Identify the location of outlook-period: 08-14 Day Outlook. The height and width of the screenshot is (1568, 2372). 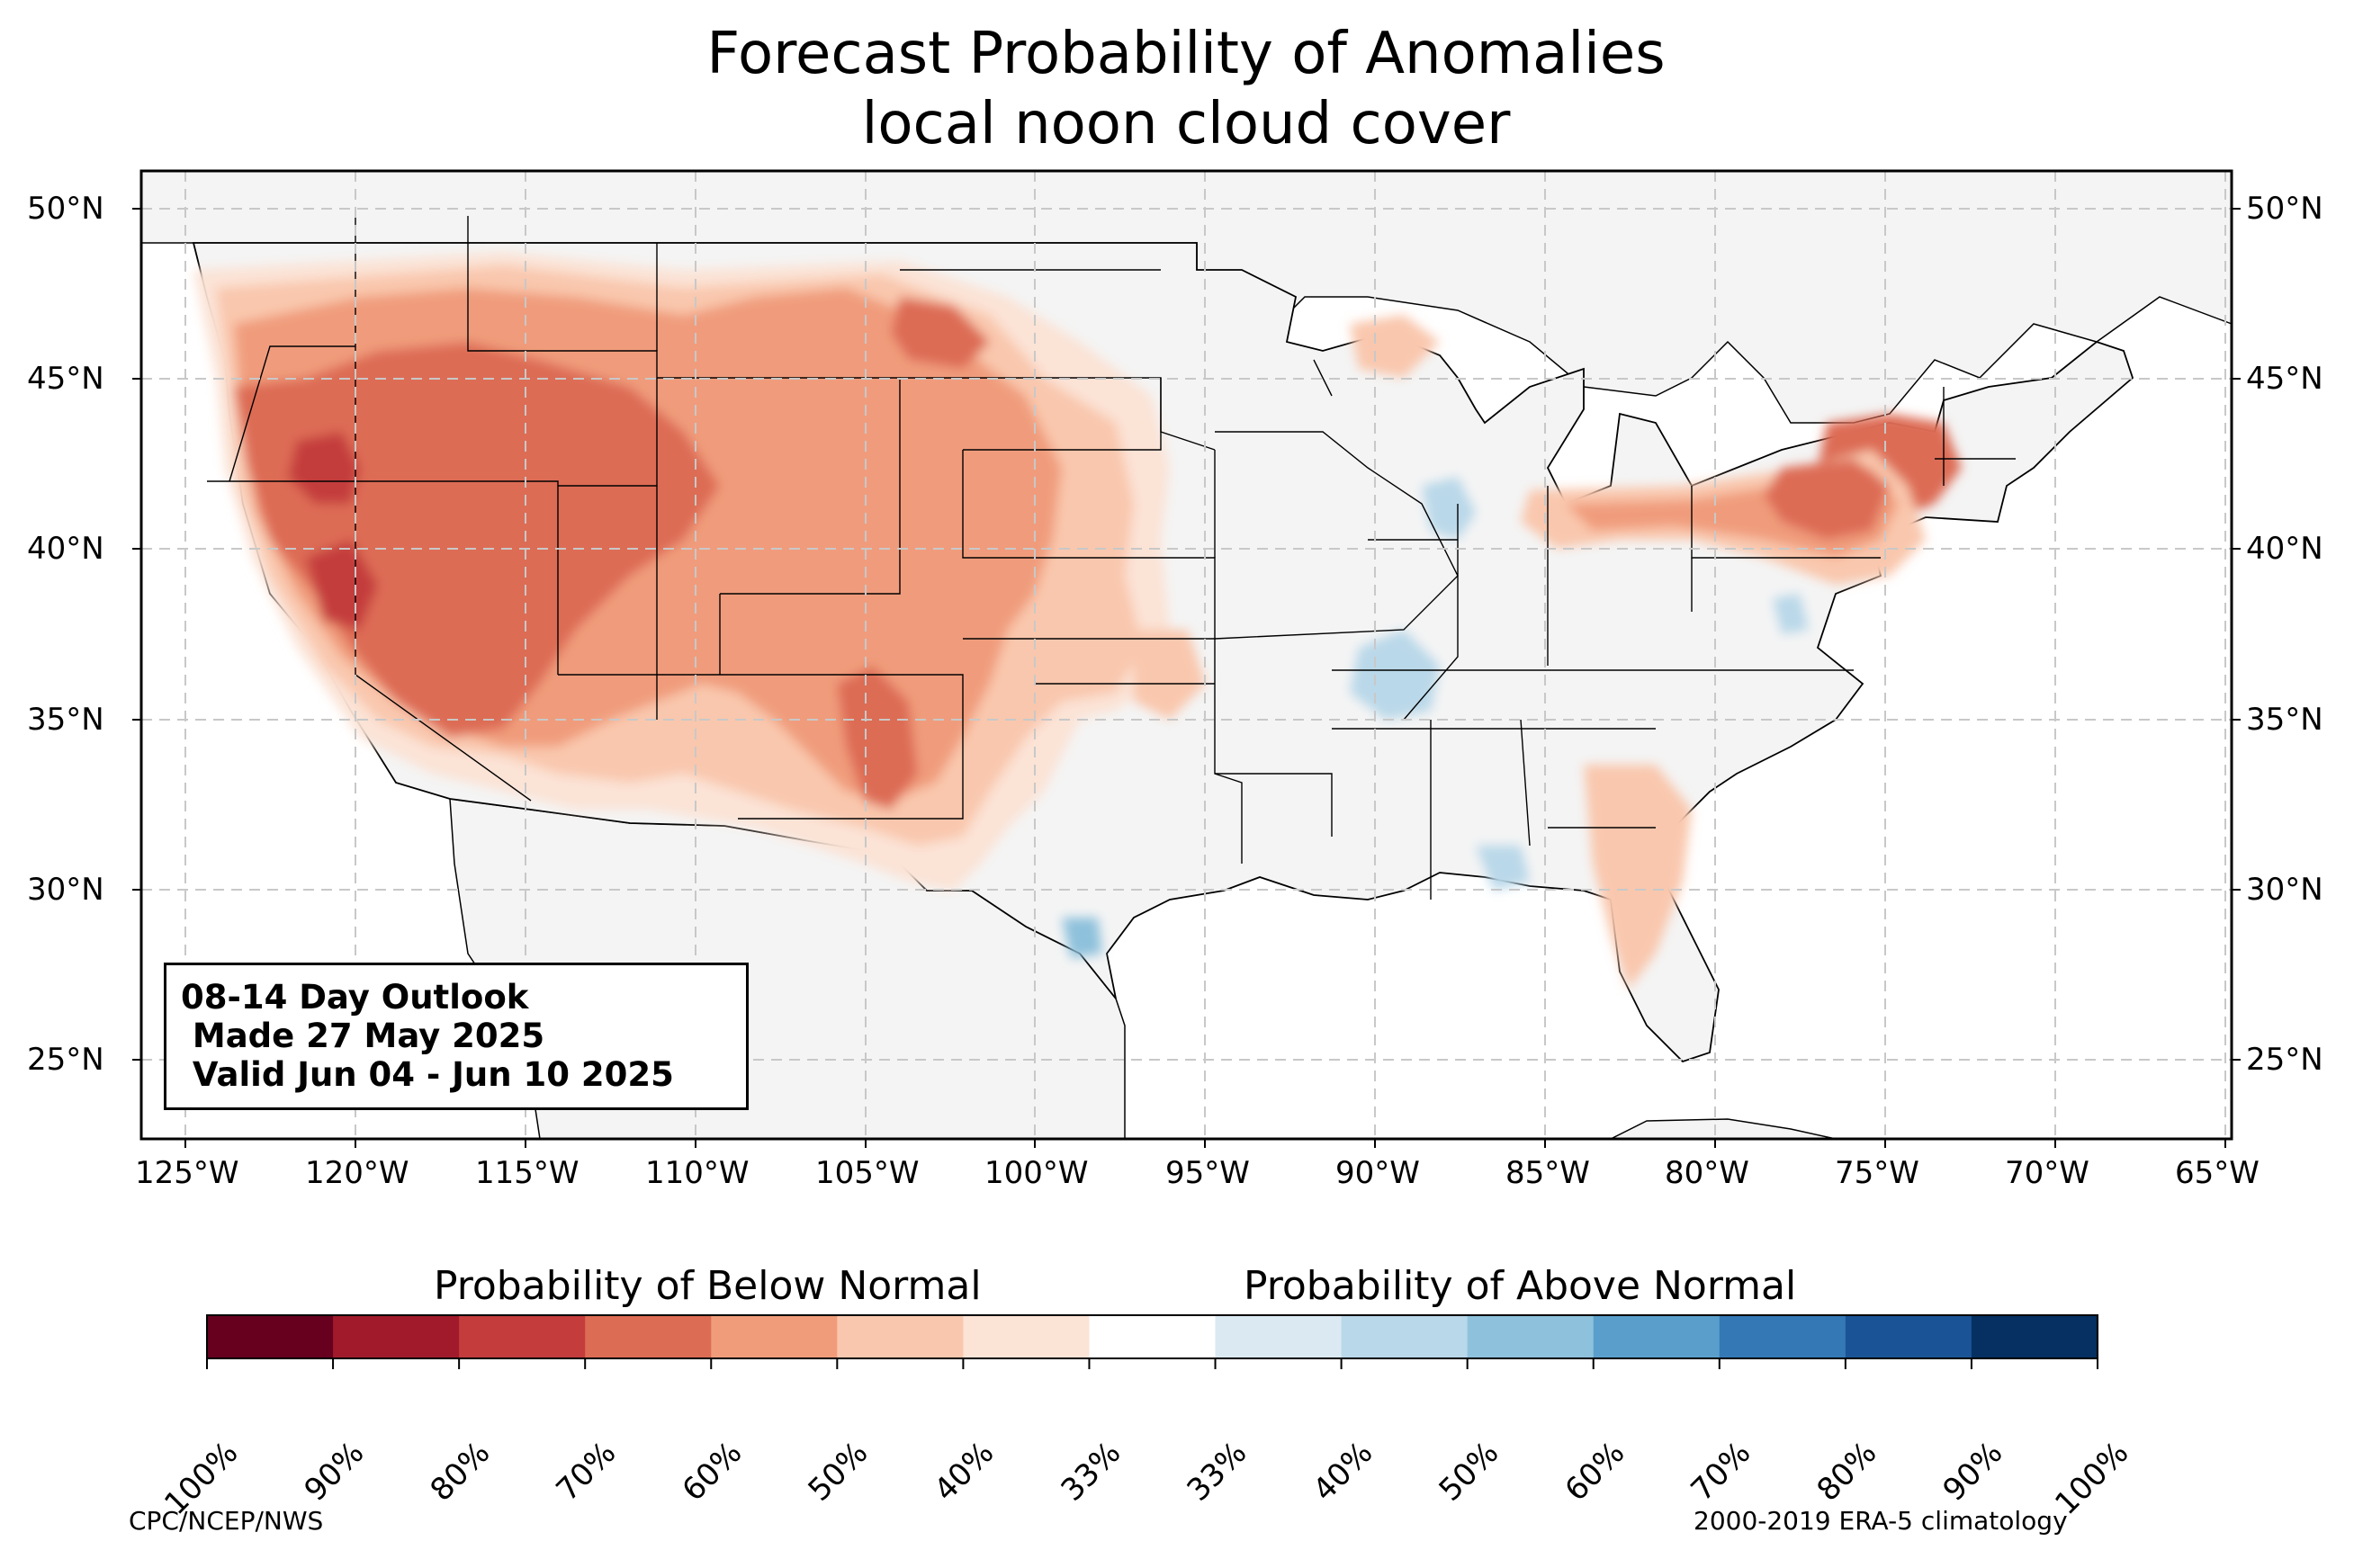
(355, 997).